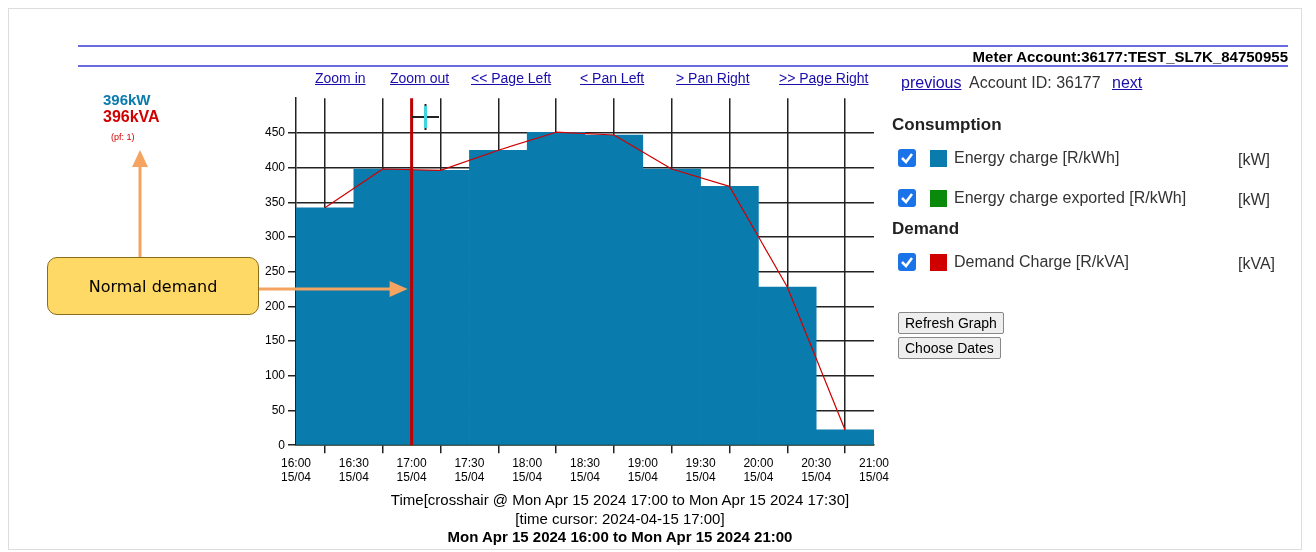  I want to click on refresh-button: Refresh Graph, so click(951, 323).